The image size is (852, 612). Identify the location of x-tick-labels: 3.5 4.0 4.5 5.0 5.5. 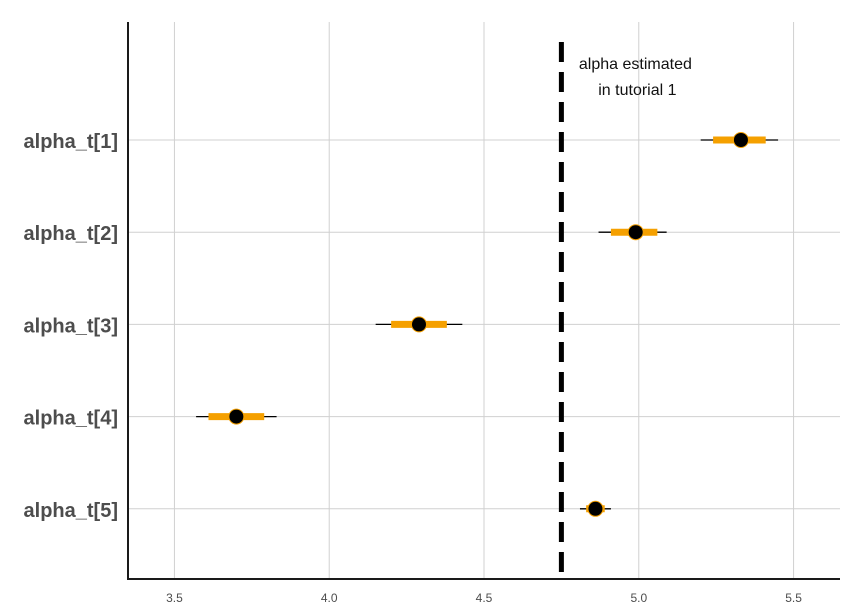
(484, 598).